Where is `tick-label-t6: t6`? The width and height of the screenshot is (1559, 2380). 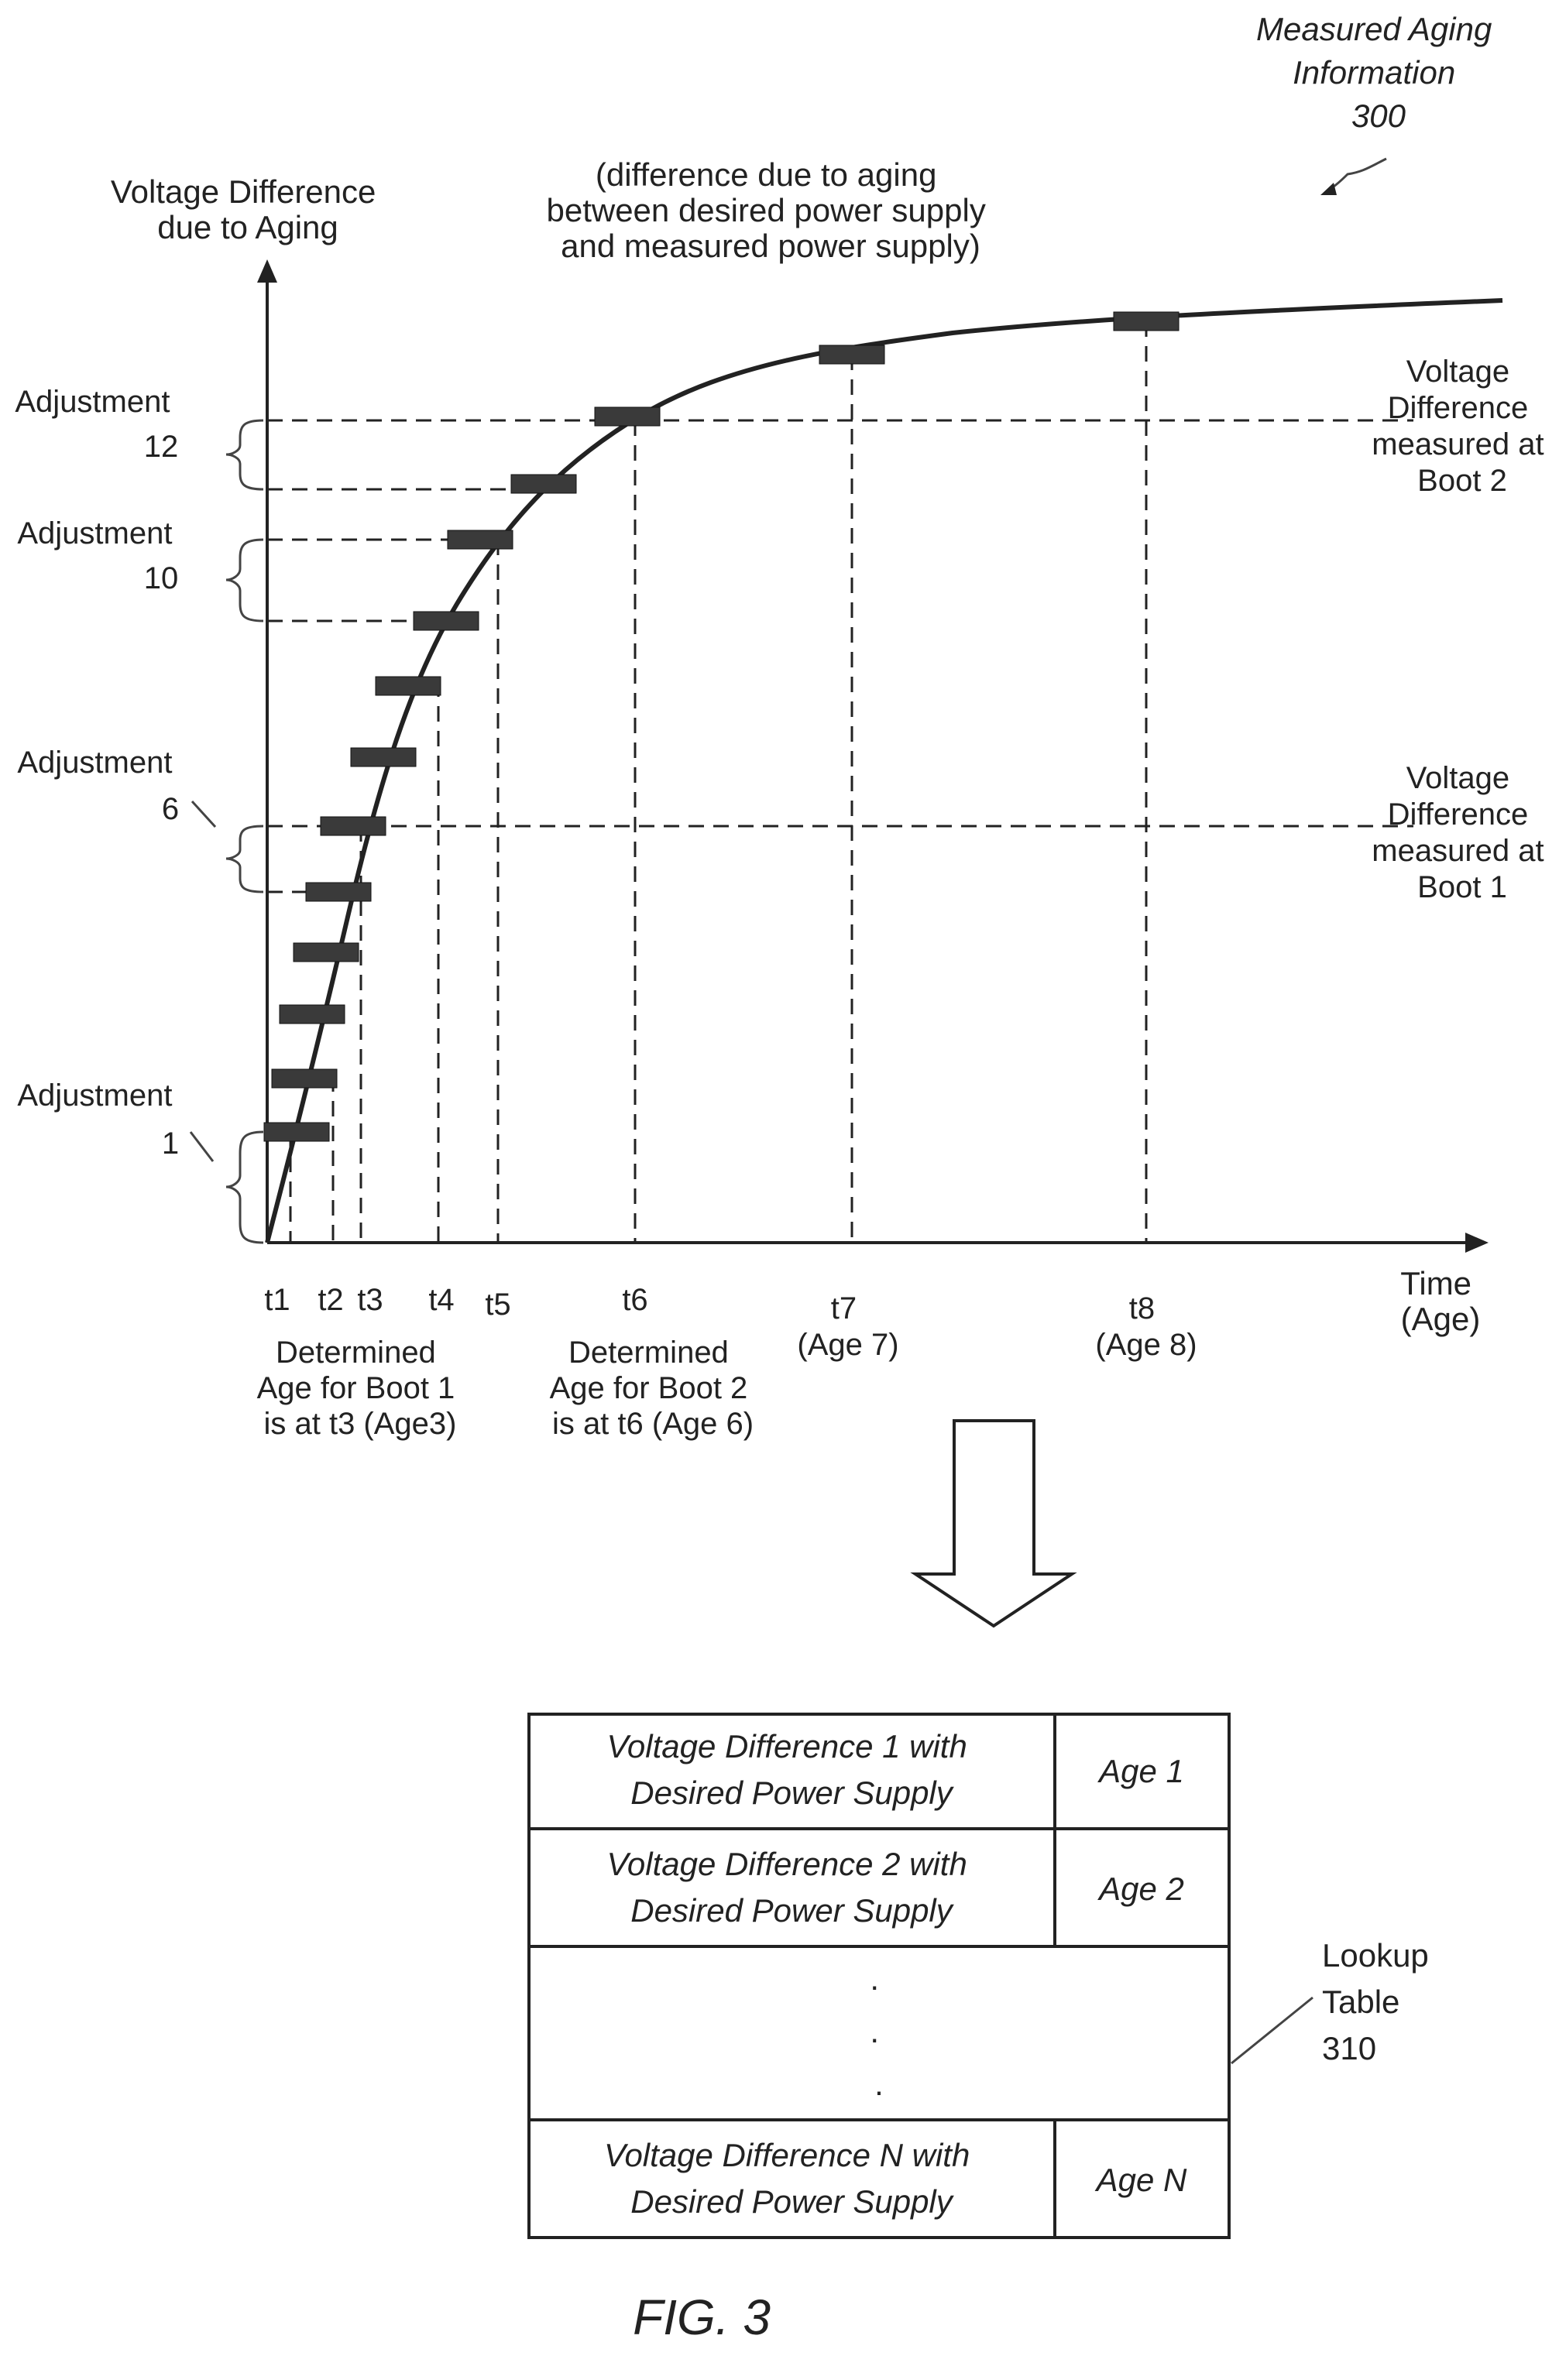
tick-label-t6: t6 is located at coordinates (634, 1300).